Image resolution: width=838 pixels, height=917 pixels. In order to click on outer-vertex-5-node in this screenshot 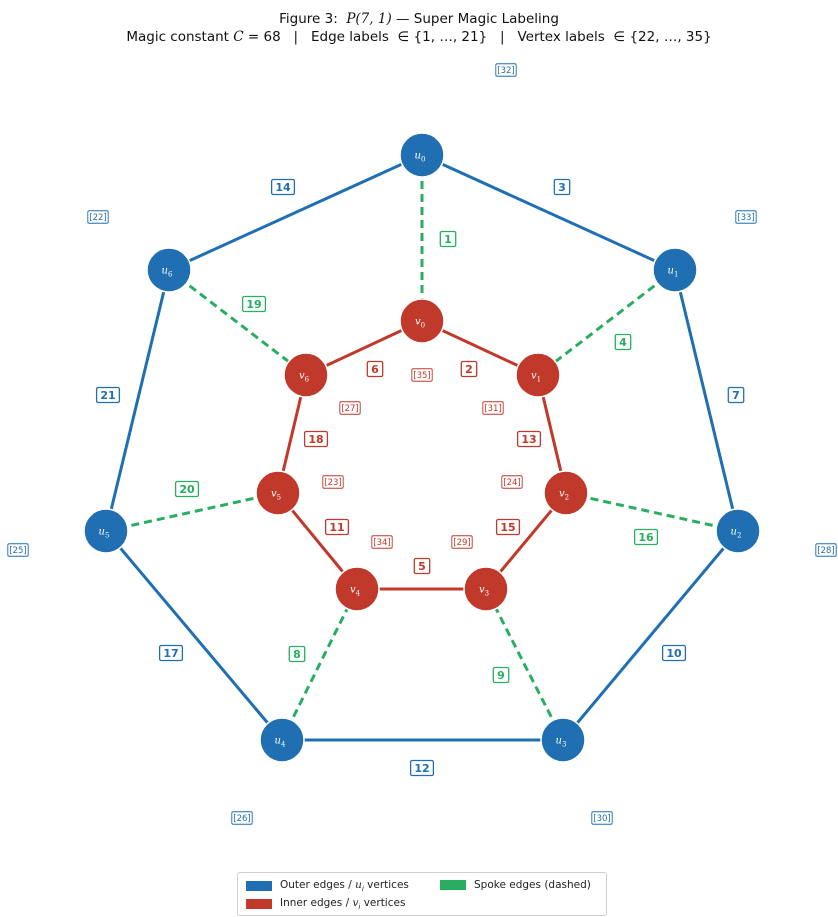, I will do `click(106, 531)`.